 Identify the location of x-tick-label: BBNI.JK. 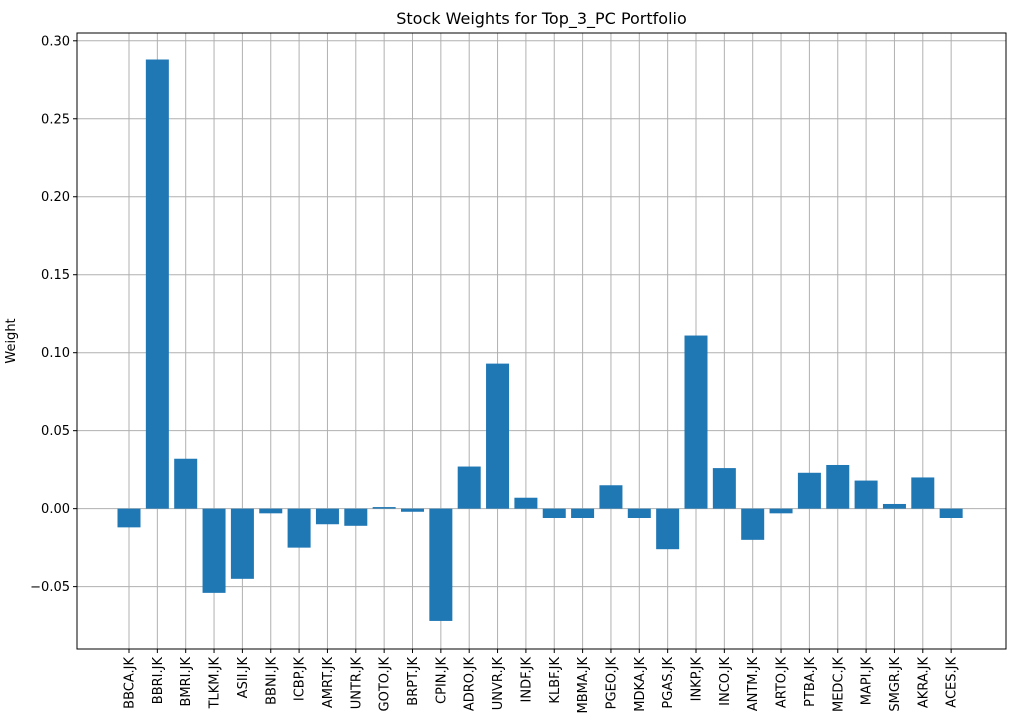
(271, 681).